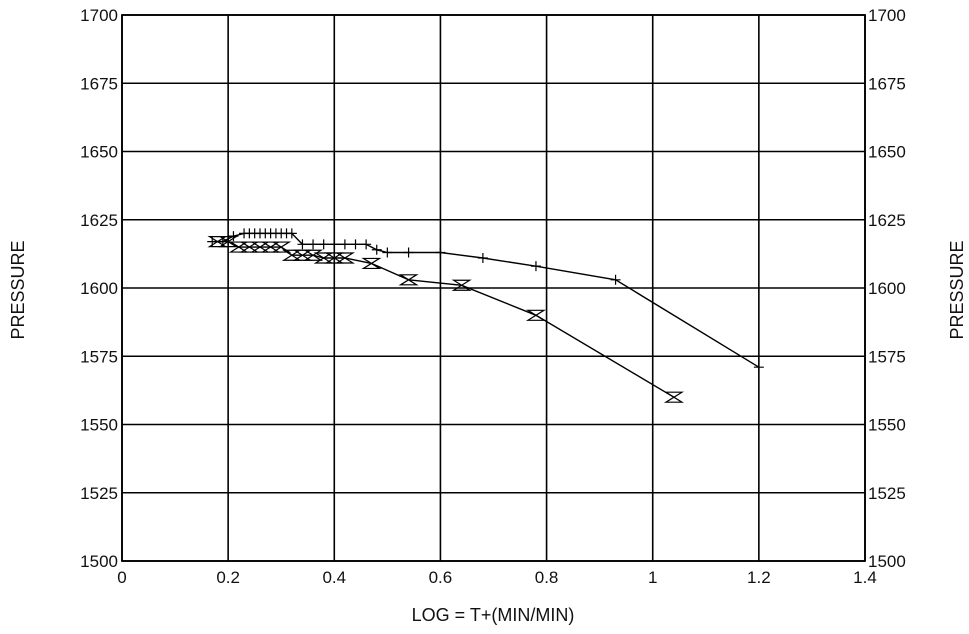 The image size is (969, 634). What do you see at coordinates (887, 15) in the screenshot?
I see `y-tick-label-right: 1700` at bounding box center [887, 15].